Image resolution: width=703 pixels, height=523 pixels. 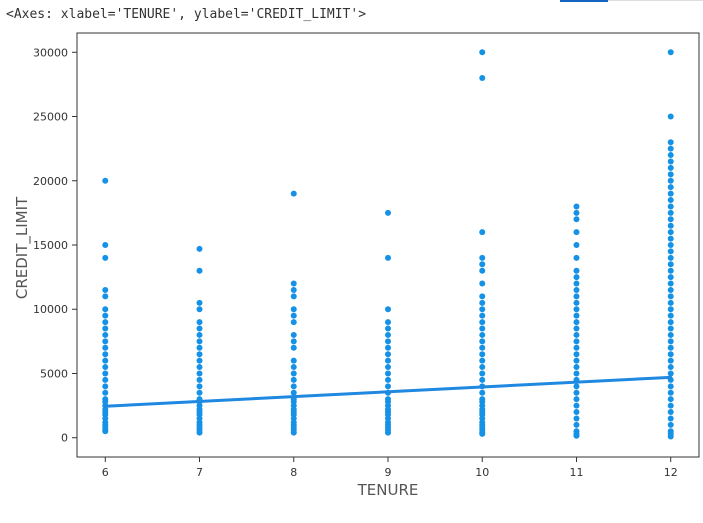 What do you see at coordinates (584, 1) in the screenshot?
I see `tab-active-indicator` at bounding box center [584, 1].